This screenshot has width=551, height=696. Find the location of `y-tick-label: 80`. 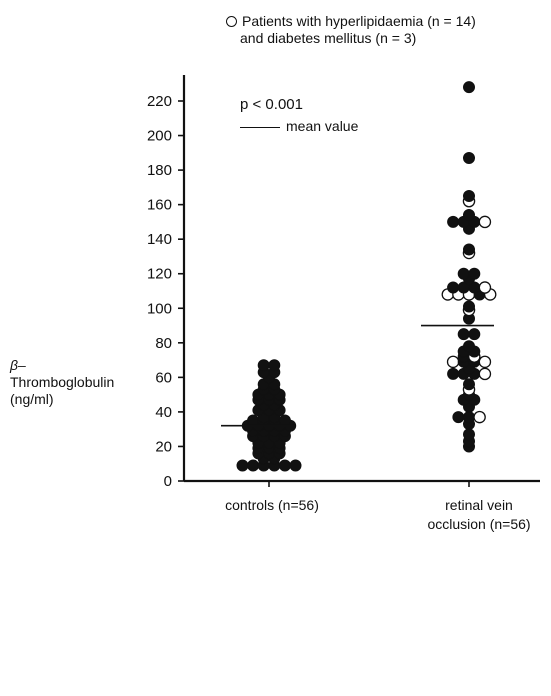

y-tick-label: 80 is located at coordinates (163, 343).